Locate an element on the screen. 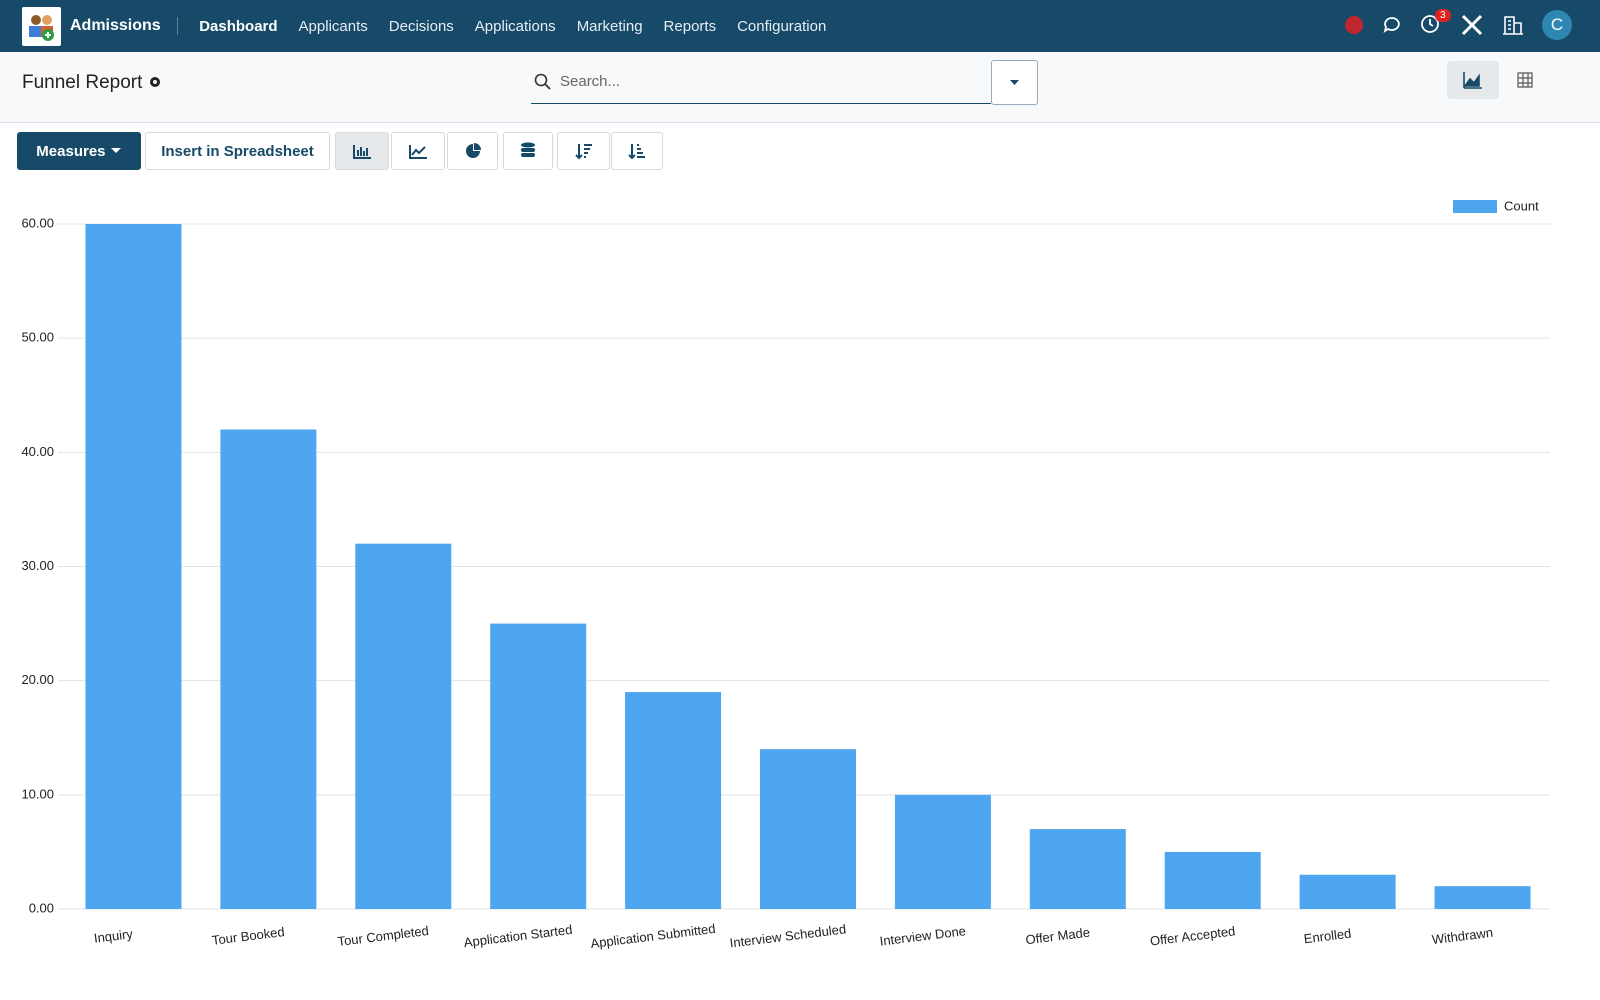 Image resolution: width=1600 pixels, height=1000 pixels. pie-chart-button is located at coordinates (472, 151).